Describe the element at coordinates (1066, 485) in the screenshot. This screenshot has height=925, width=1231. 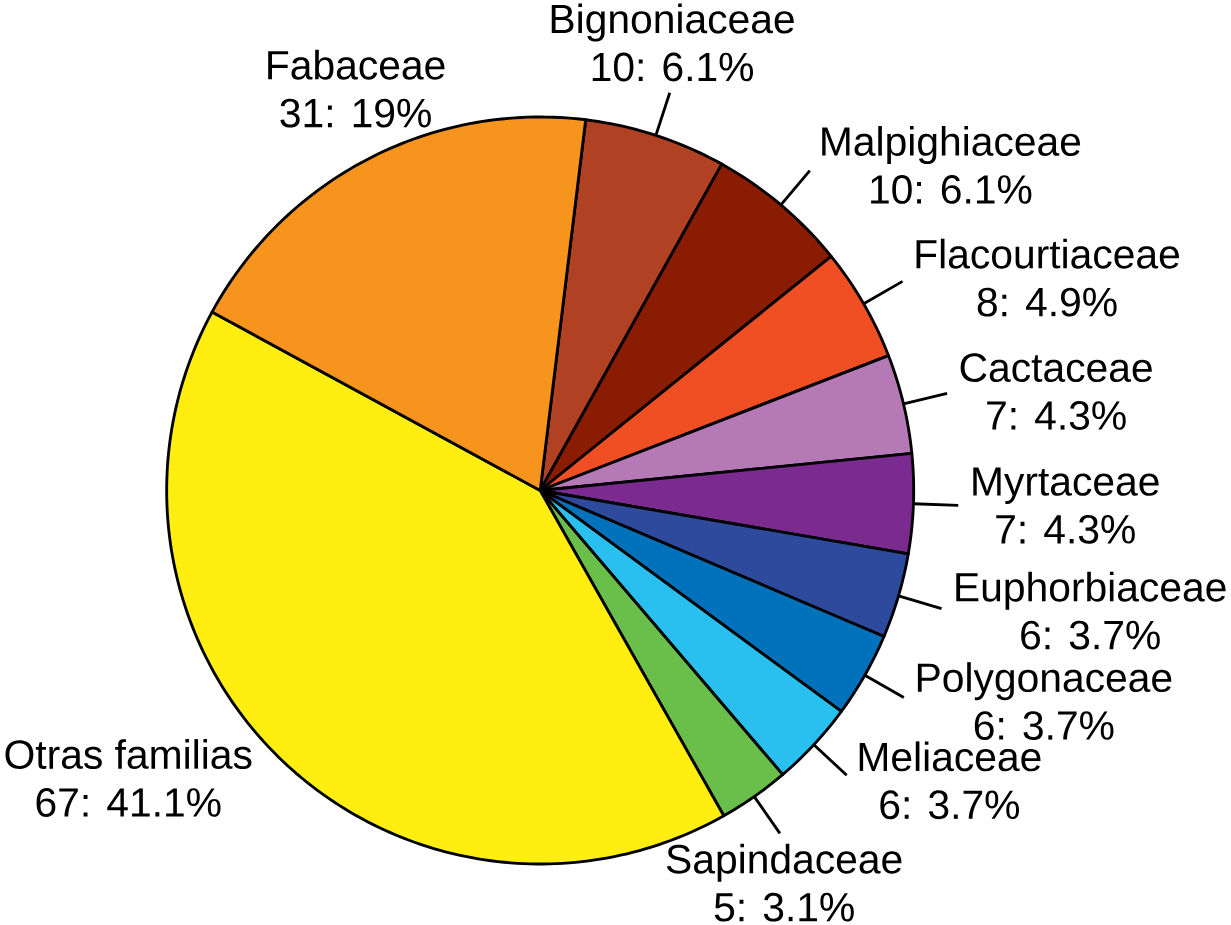
I see `slice-label: Myrtaceae` at that location.